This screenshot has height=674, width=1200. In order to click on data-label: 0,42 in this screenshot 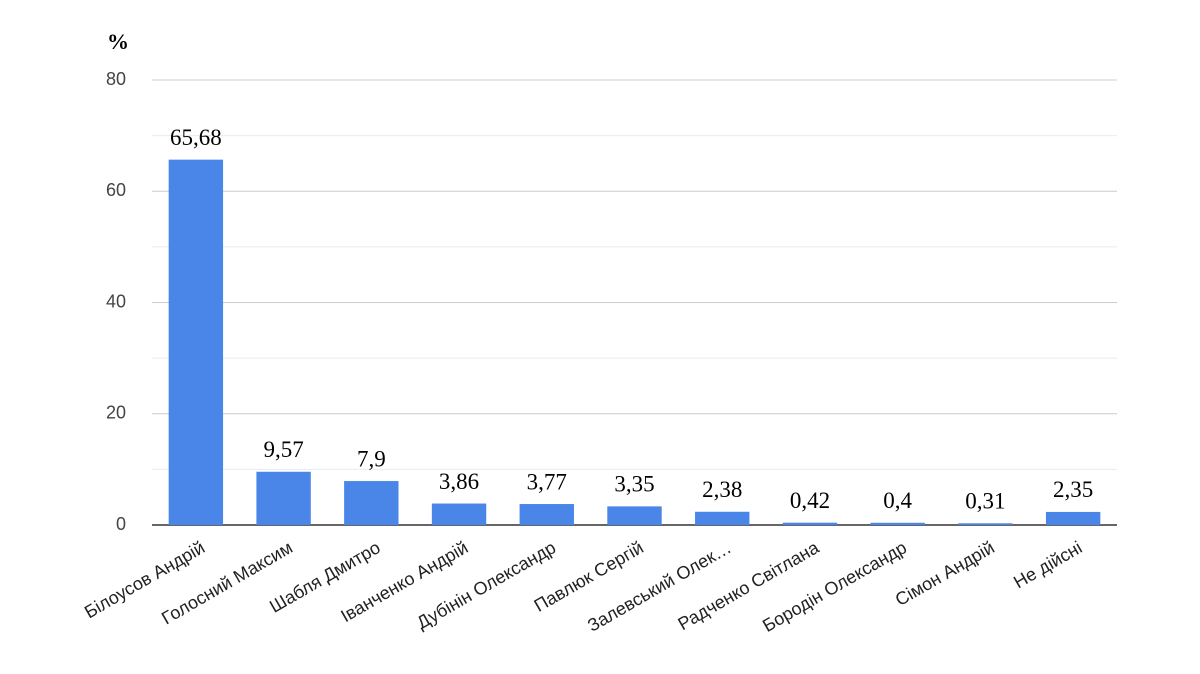, I will do `click(810, 500)`.